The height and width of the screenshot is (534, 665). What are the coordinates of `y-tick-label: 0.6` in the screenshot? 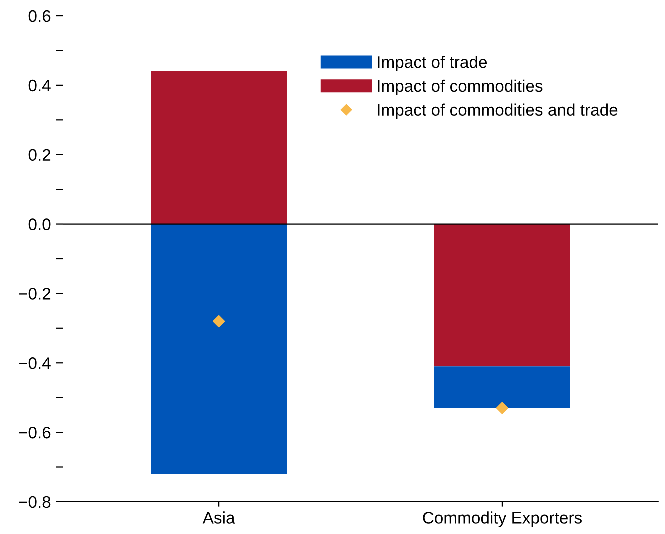 It's located at (39, 16).